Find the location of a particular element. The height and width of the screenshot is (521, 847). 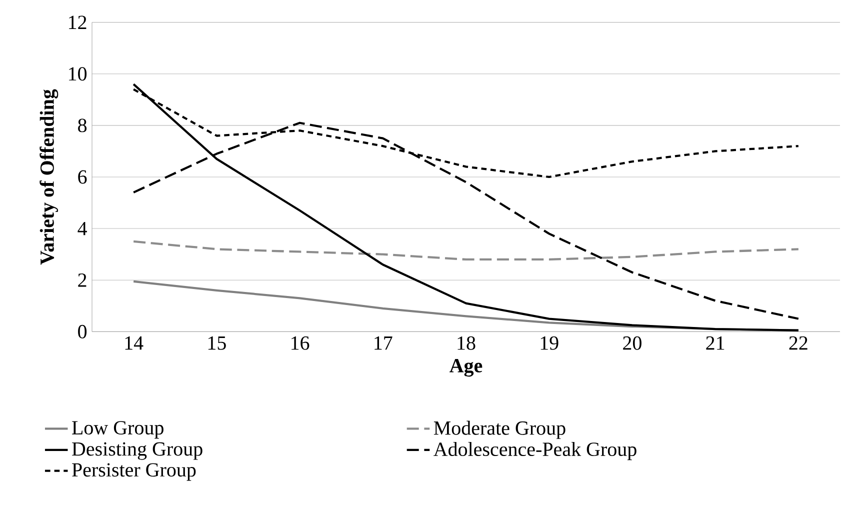

x-tick-label: 22 is located at coordinates (798, 343).